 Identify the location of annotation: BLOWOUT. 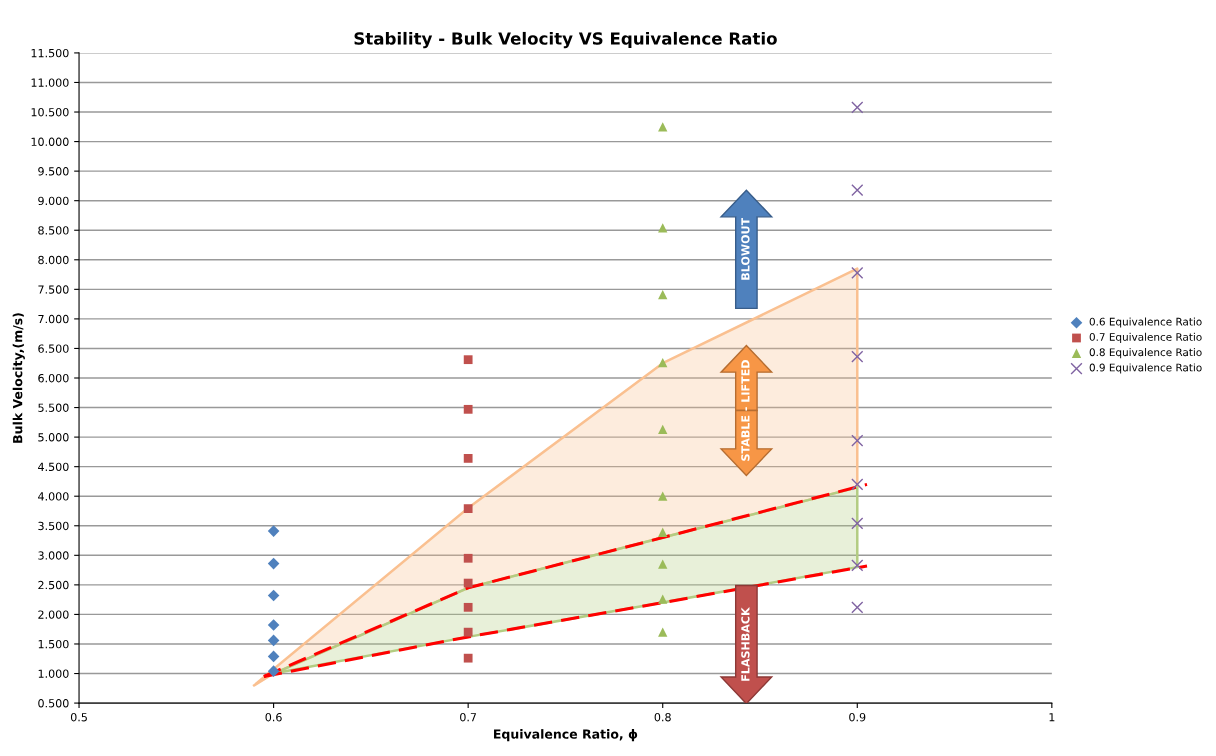
(745, 248).